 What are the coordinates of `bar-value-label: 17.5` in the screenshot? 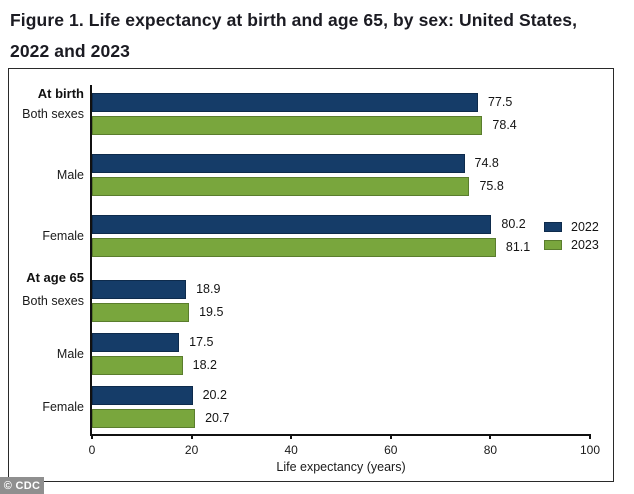 It's located at (201, 342).